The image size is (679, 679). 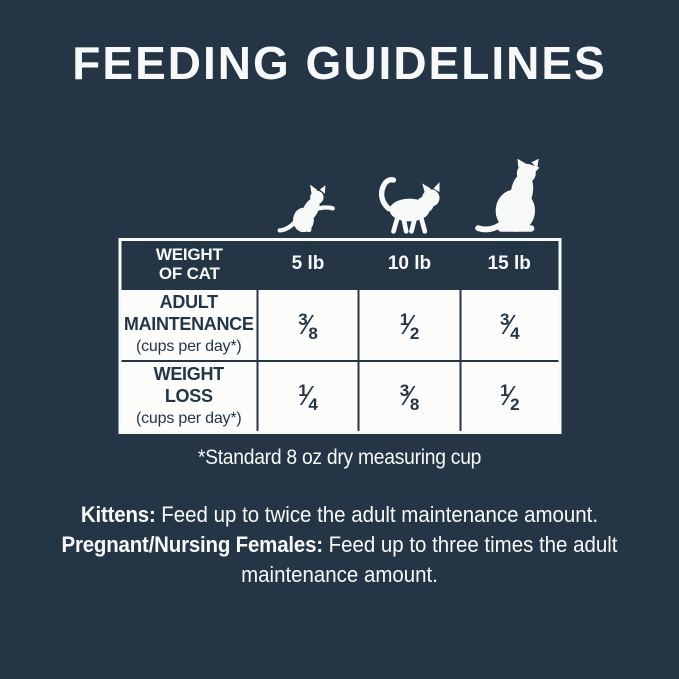 I want to click on pregnant-nursing-note-label: Pregnant/Nursing Females:, so click(x=192, y=544).